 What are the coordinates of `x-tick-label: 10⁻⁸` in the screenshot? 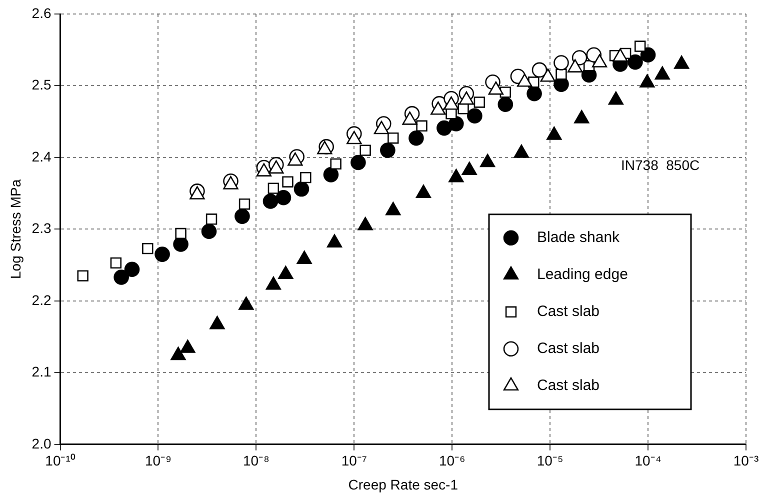 It's located at (256, 460).